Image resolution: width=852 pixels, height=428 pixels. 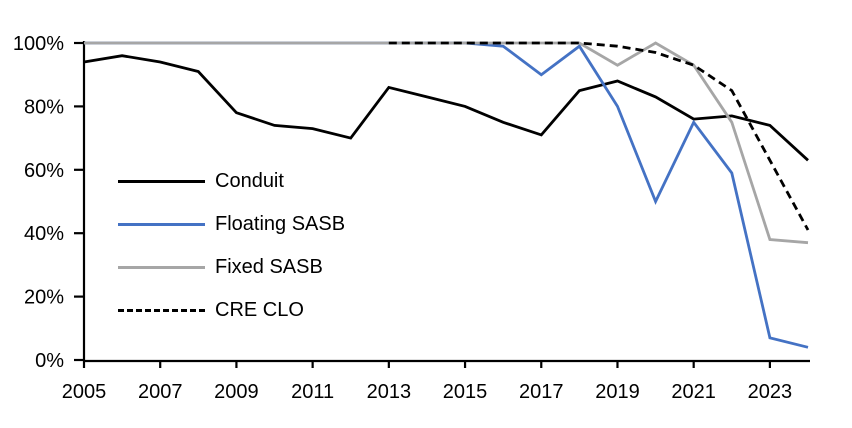 What do you see at coordinates (44, 298) in the screenshot?
I see `y-tick-label: 20%` at bounding box center [44, 298].